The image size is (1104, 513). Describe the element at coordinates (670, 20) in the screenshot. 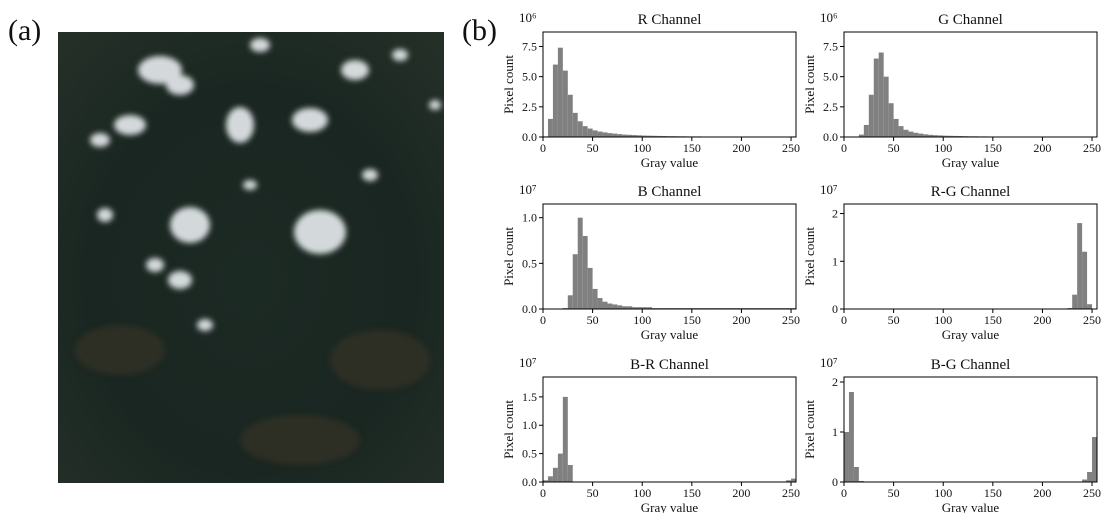

I see `chart-title: R Channel` at that location.